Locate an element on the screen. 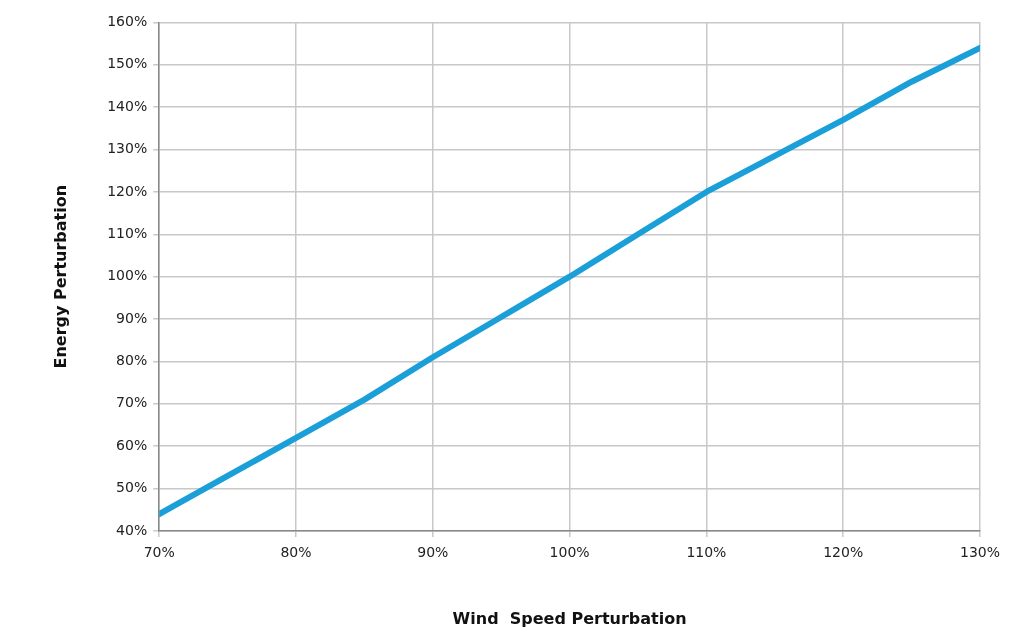 The width and height of the screenshot is (1018, 643). x-axis-title: Wind Speed Perturbation is located at coordinates (569, 618).